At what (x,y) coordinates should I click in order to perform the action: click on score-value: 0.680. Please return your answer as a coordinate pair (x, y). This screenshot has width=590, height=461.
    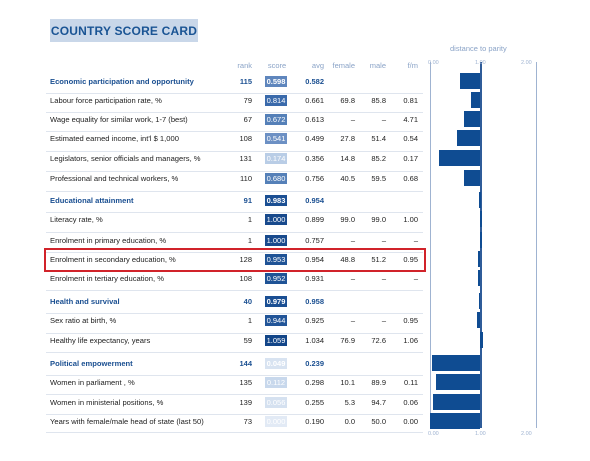
    Looking at the image, I should click on (276, 178).